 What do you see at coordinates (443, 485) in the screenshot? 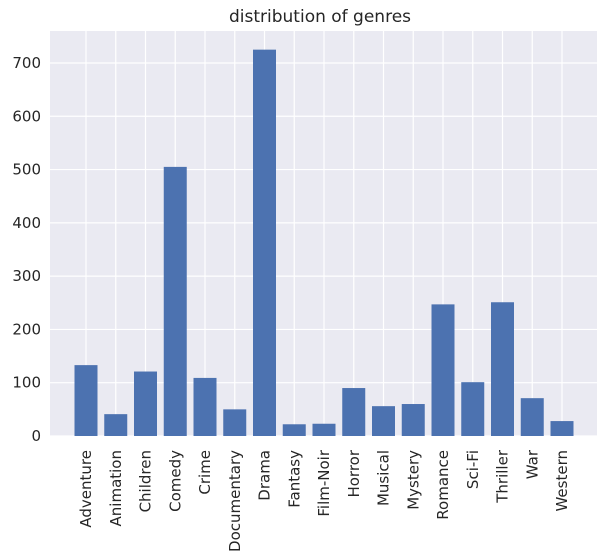
I see `x-tick-label: Romance` at bounding box center [443, 485].